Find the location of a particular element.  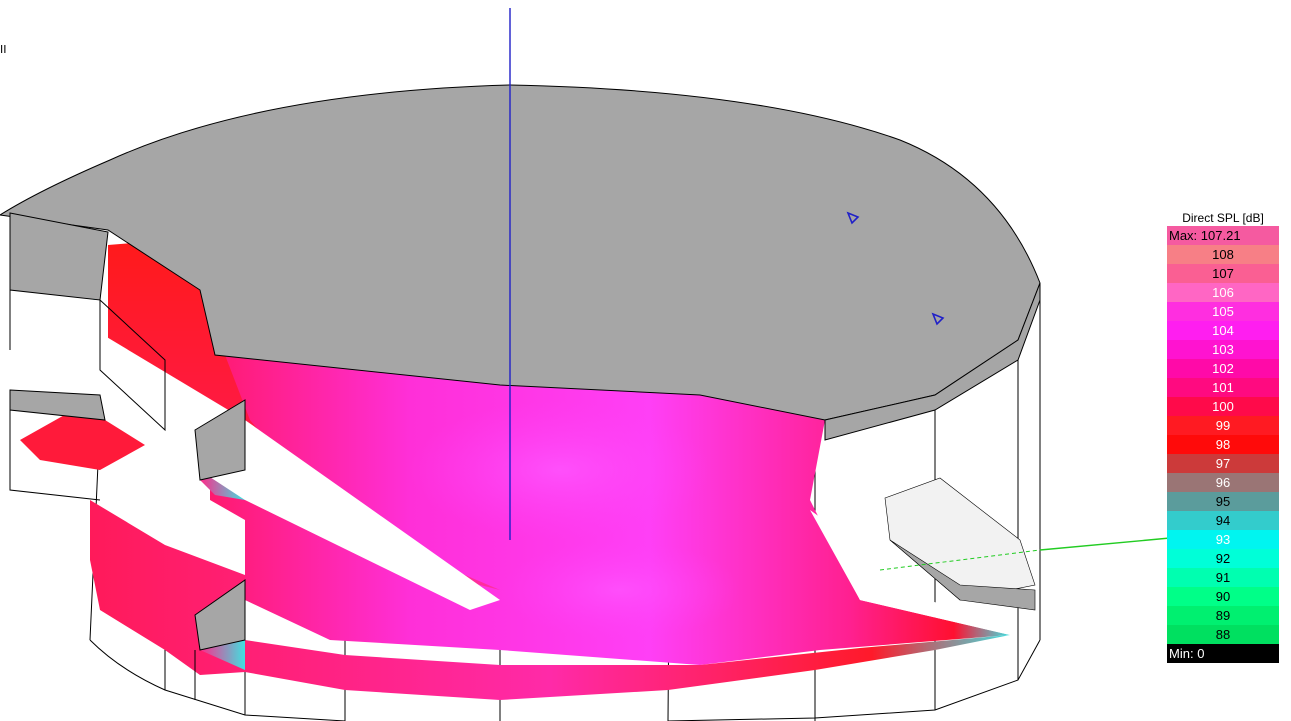

audience-balcony-left is located at coordinates (82, 432).